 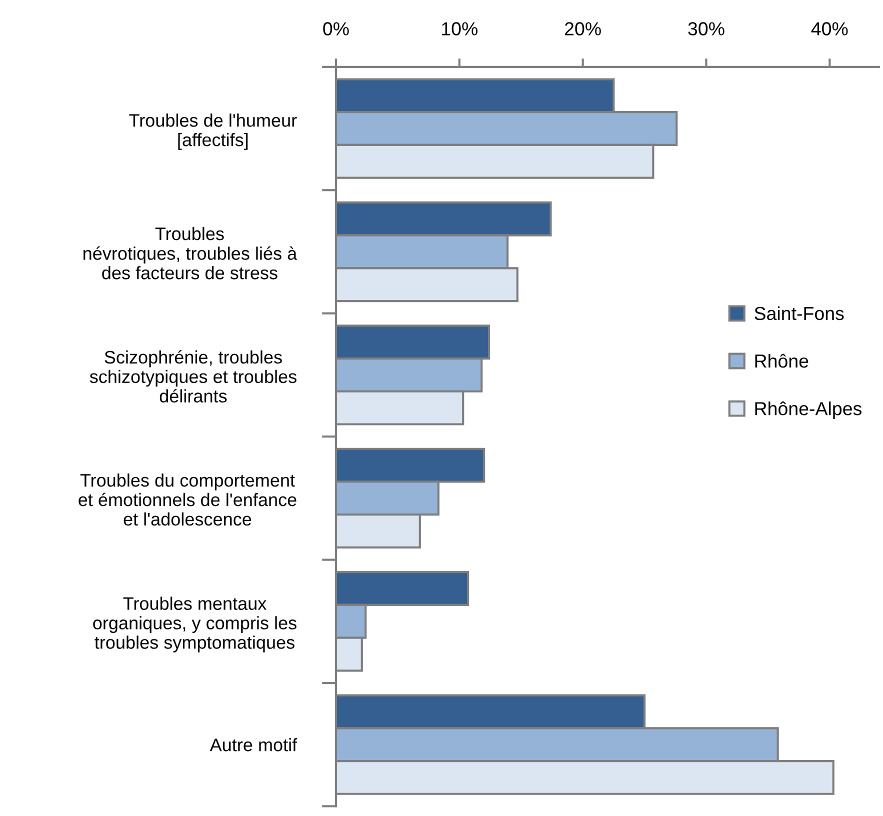 I want to click on legend-label: Rhône-Alpes, so click(x=808, y=410).